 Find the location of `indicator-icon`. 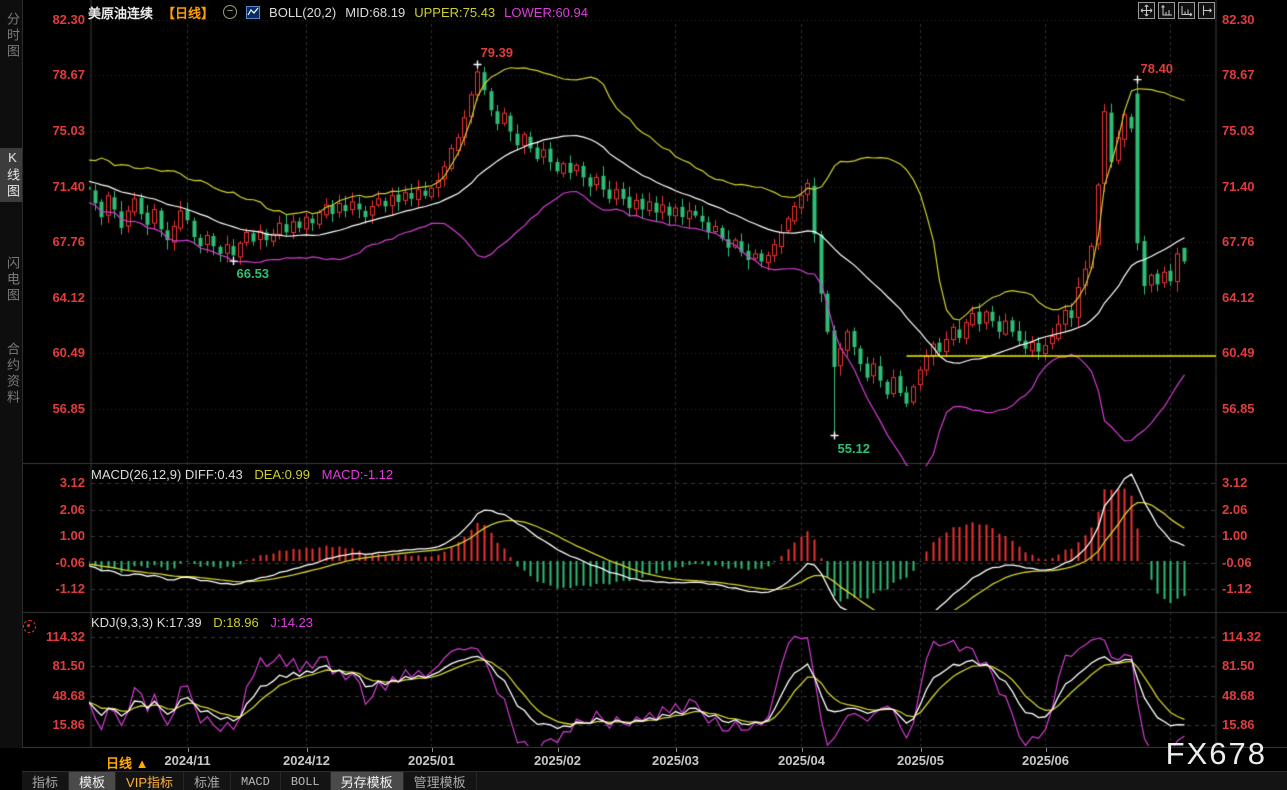

indicator-icon is located at coordinates (253, 12).